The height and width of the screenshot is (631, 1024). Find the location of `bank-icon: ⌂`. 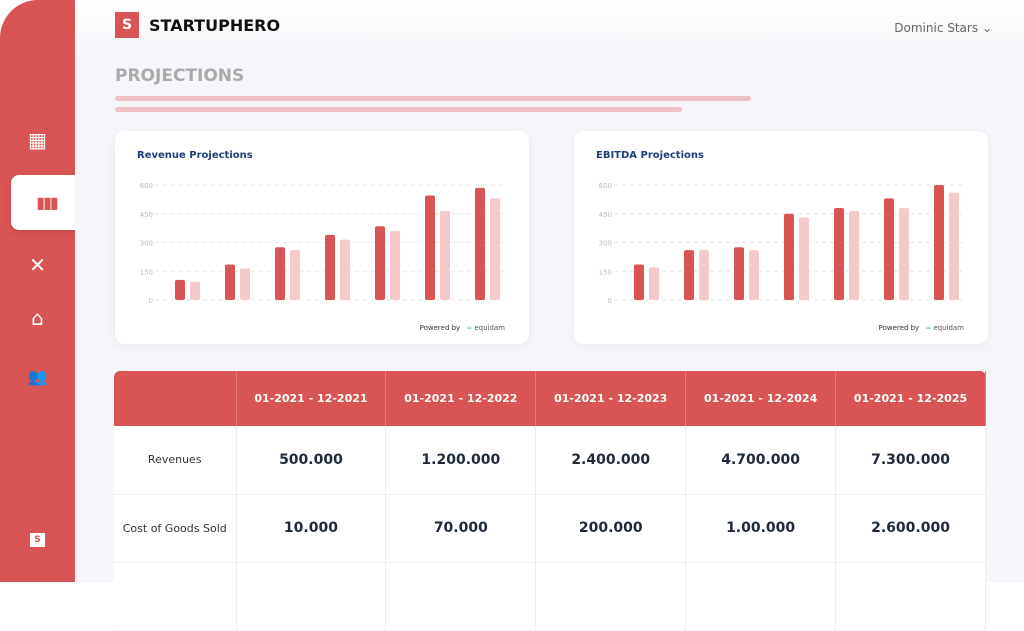

bank-icon: ⌂ is located at coordinates (37, 318).